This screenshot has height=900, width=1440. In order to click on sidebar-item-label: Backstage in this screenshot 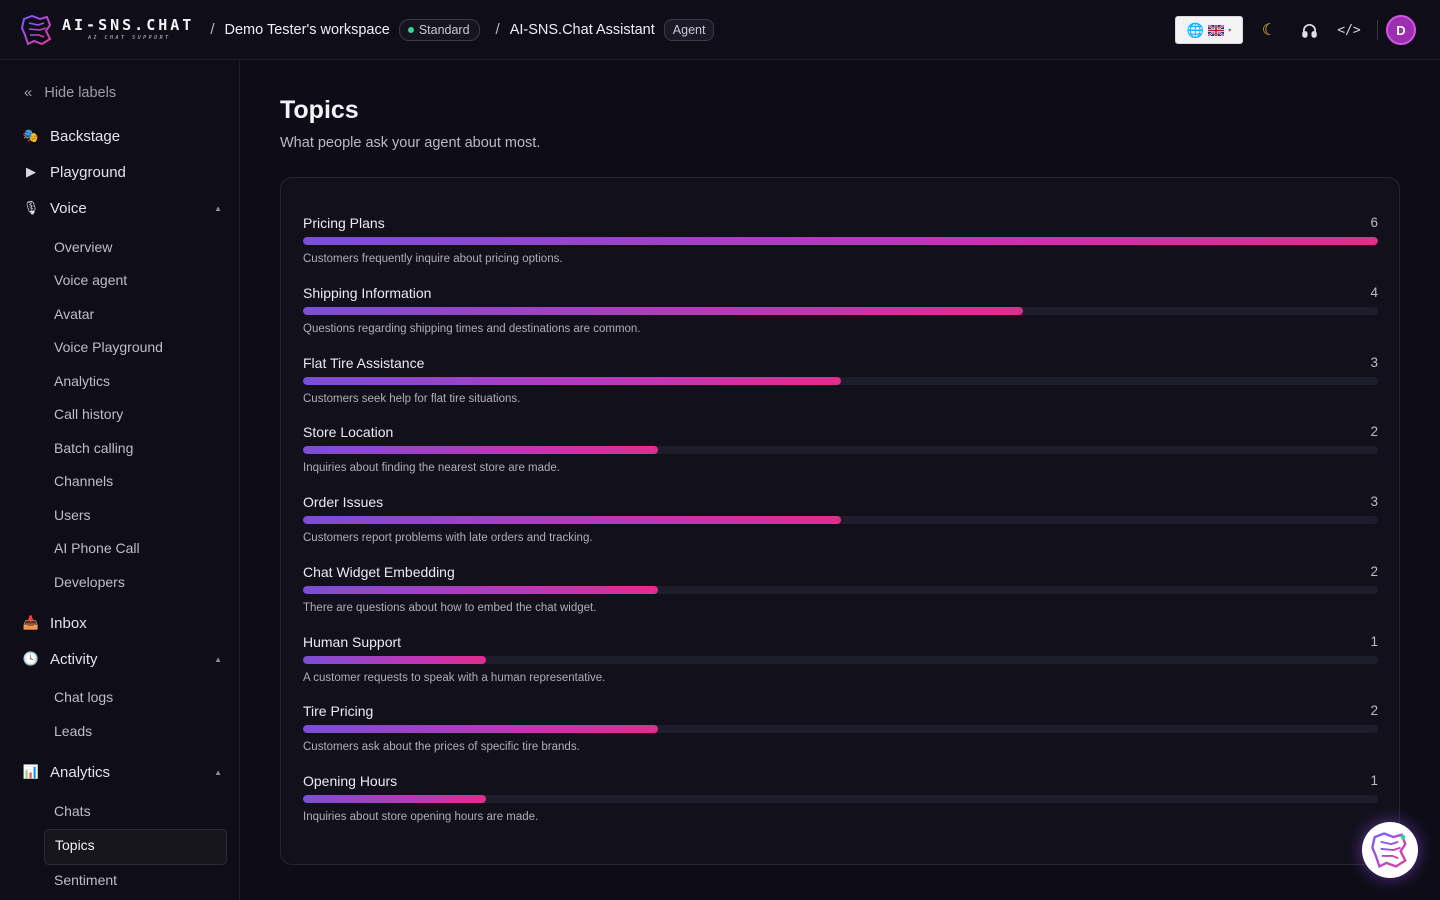, I will do `click(85, 136)`.